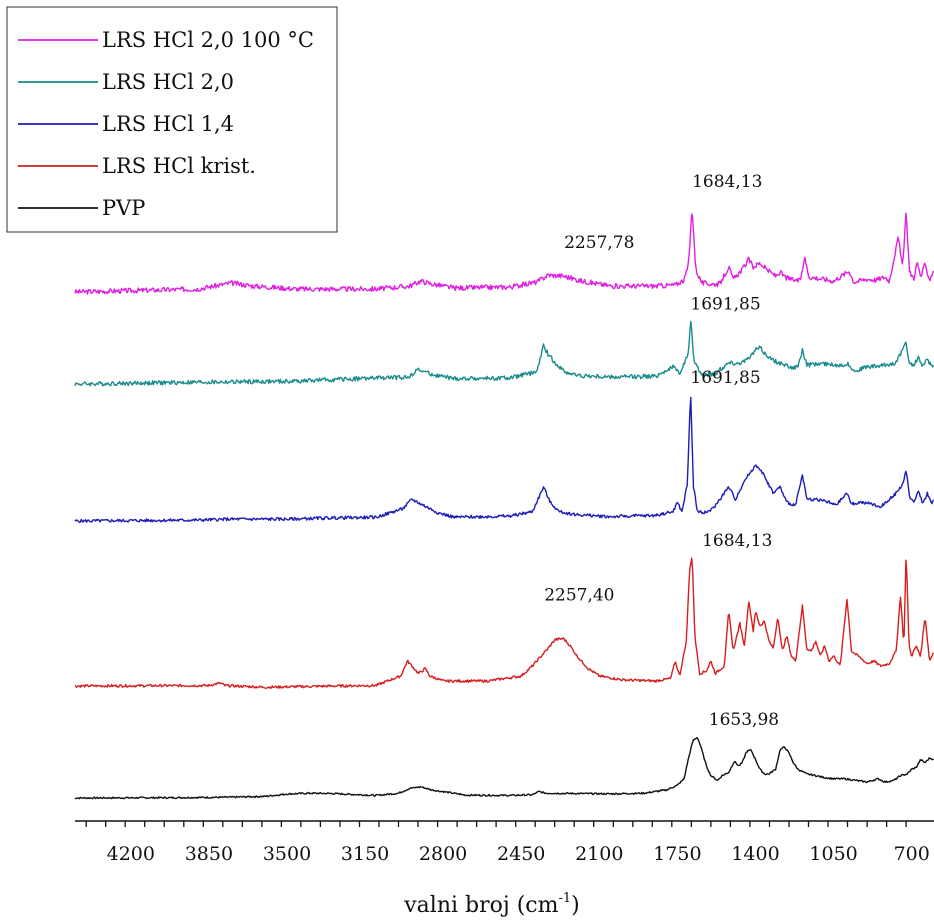 The image size is (934, 923). I want to click on peak-label-4: 1691,85, so click(725, 378).